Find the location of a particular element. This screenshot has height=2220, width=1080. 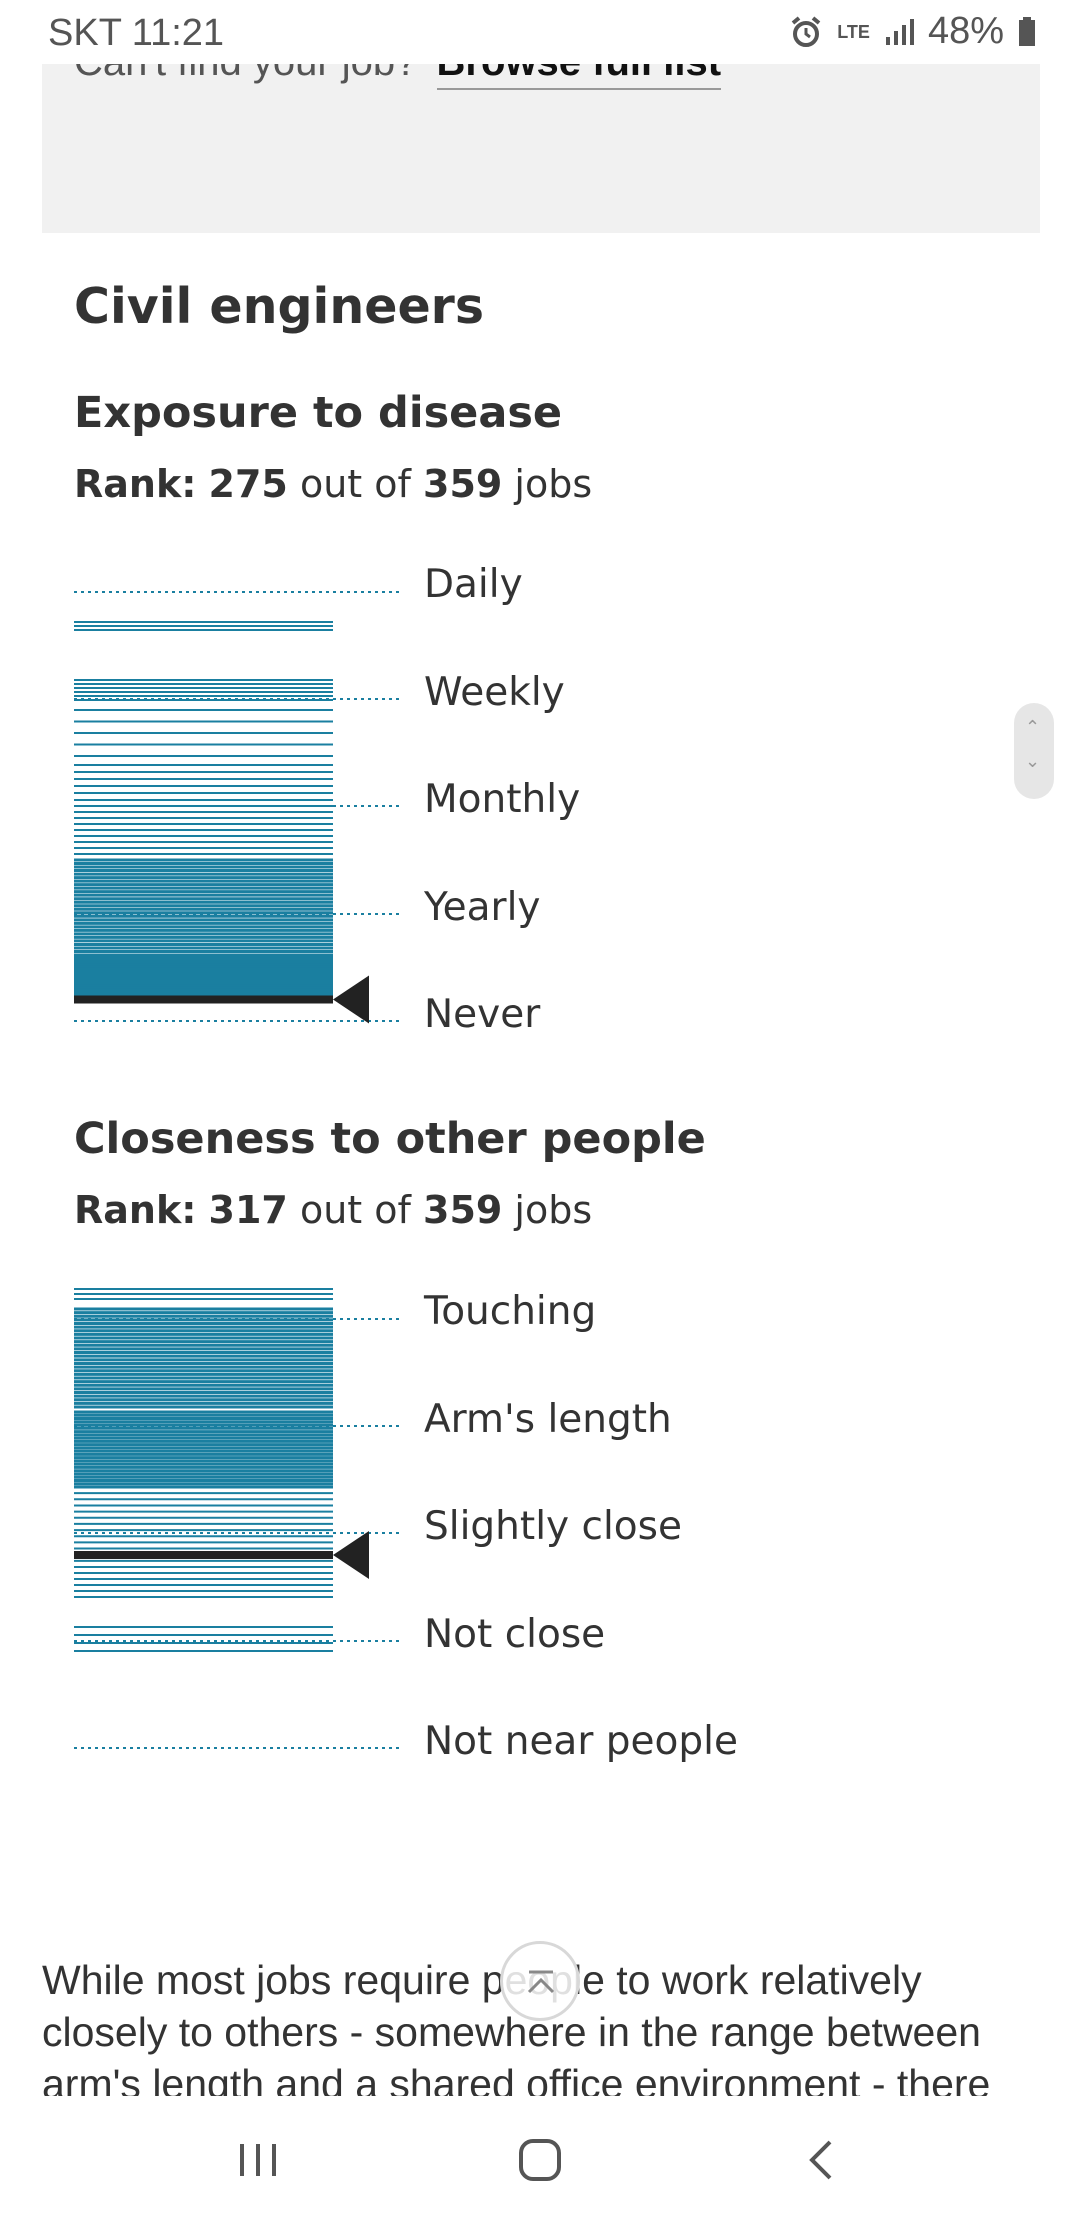

job-title: Civil engineers is located at coordinates (279, 306).